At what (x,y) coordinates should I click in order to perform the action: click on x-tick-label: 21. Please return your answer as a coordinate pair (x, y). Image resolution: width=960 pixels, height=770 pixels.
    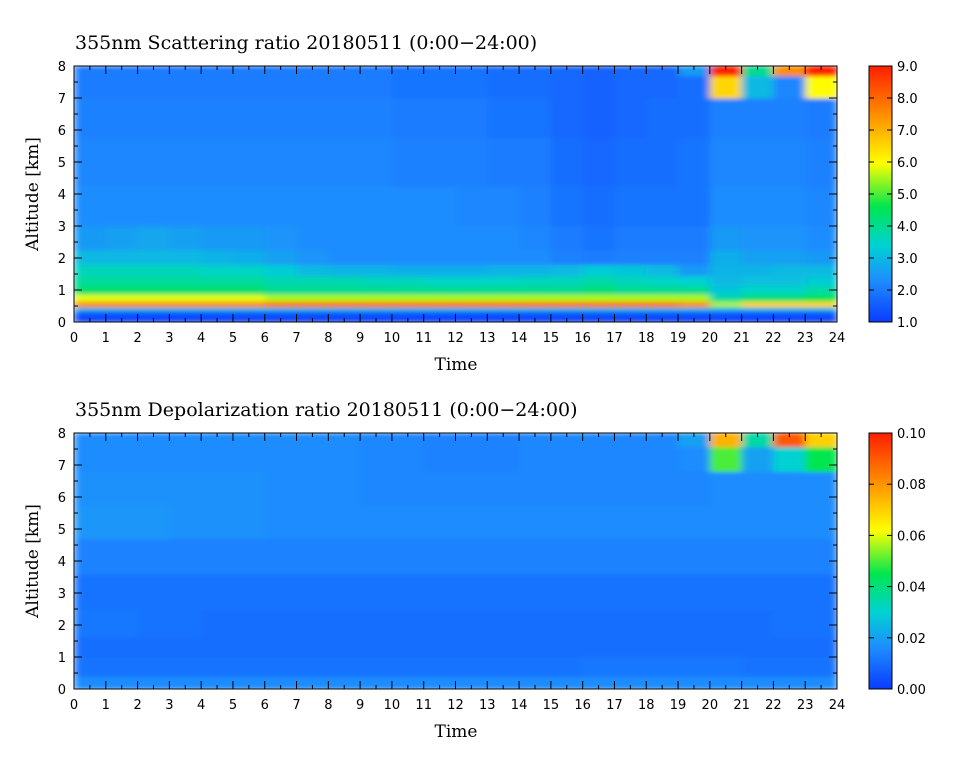
    Looking at the image, I should click on (741, 705).